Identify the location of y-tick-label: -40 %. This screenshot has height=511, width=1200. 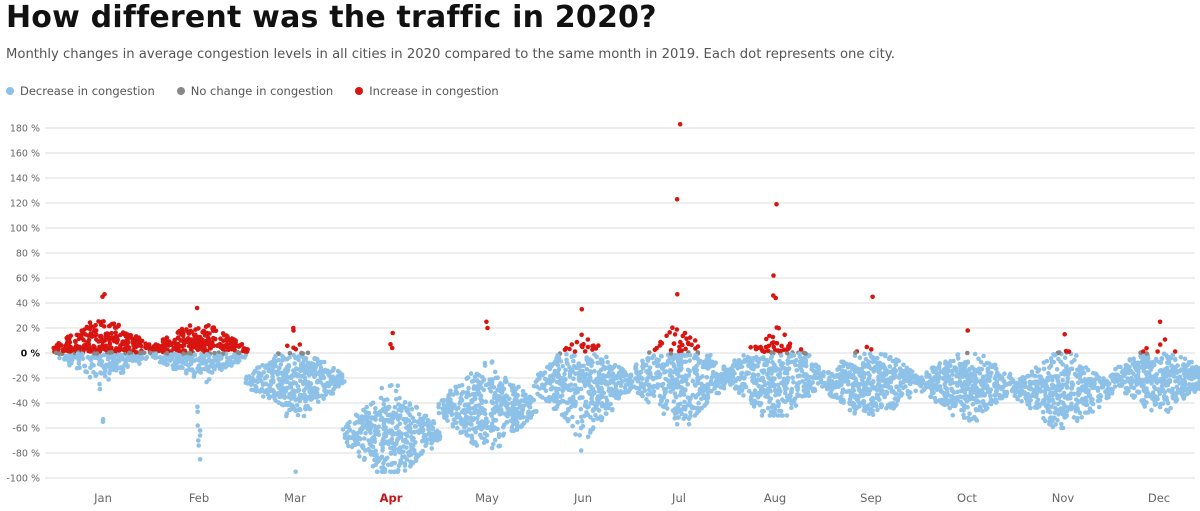
(26, 404).